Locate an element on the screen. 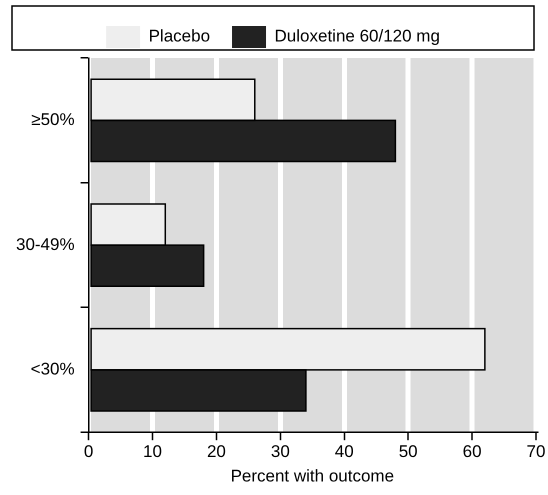  x-tick-label: 0 is located at coordinates (89, 452).